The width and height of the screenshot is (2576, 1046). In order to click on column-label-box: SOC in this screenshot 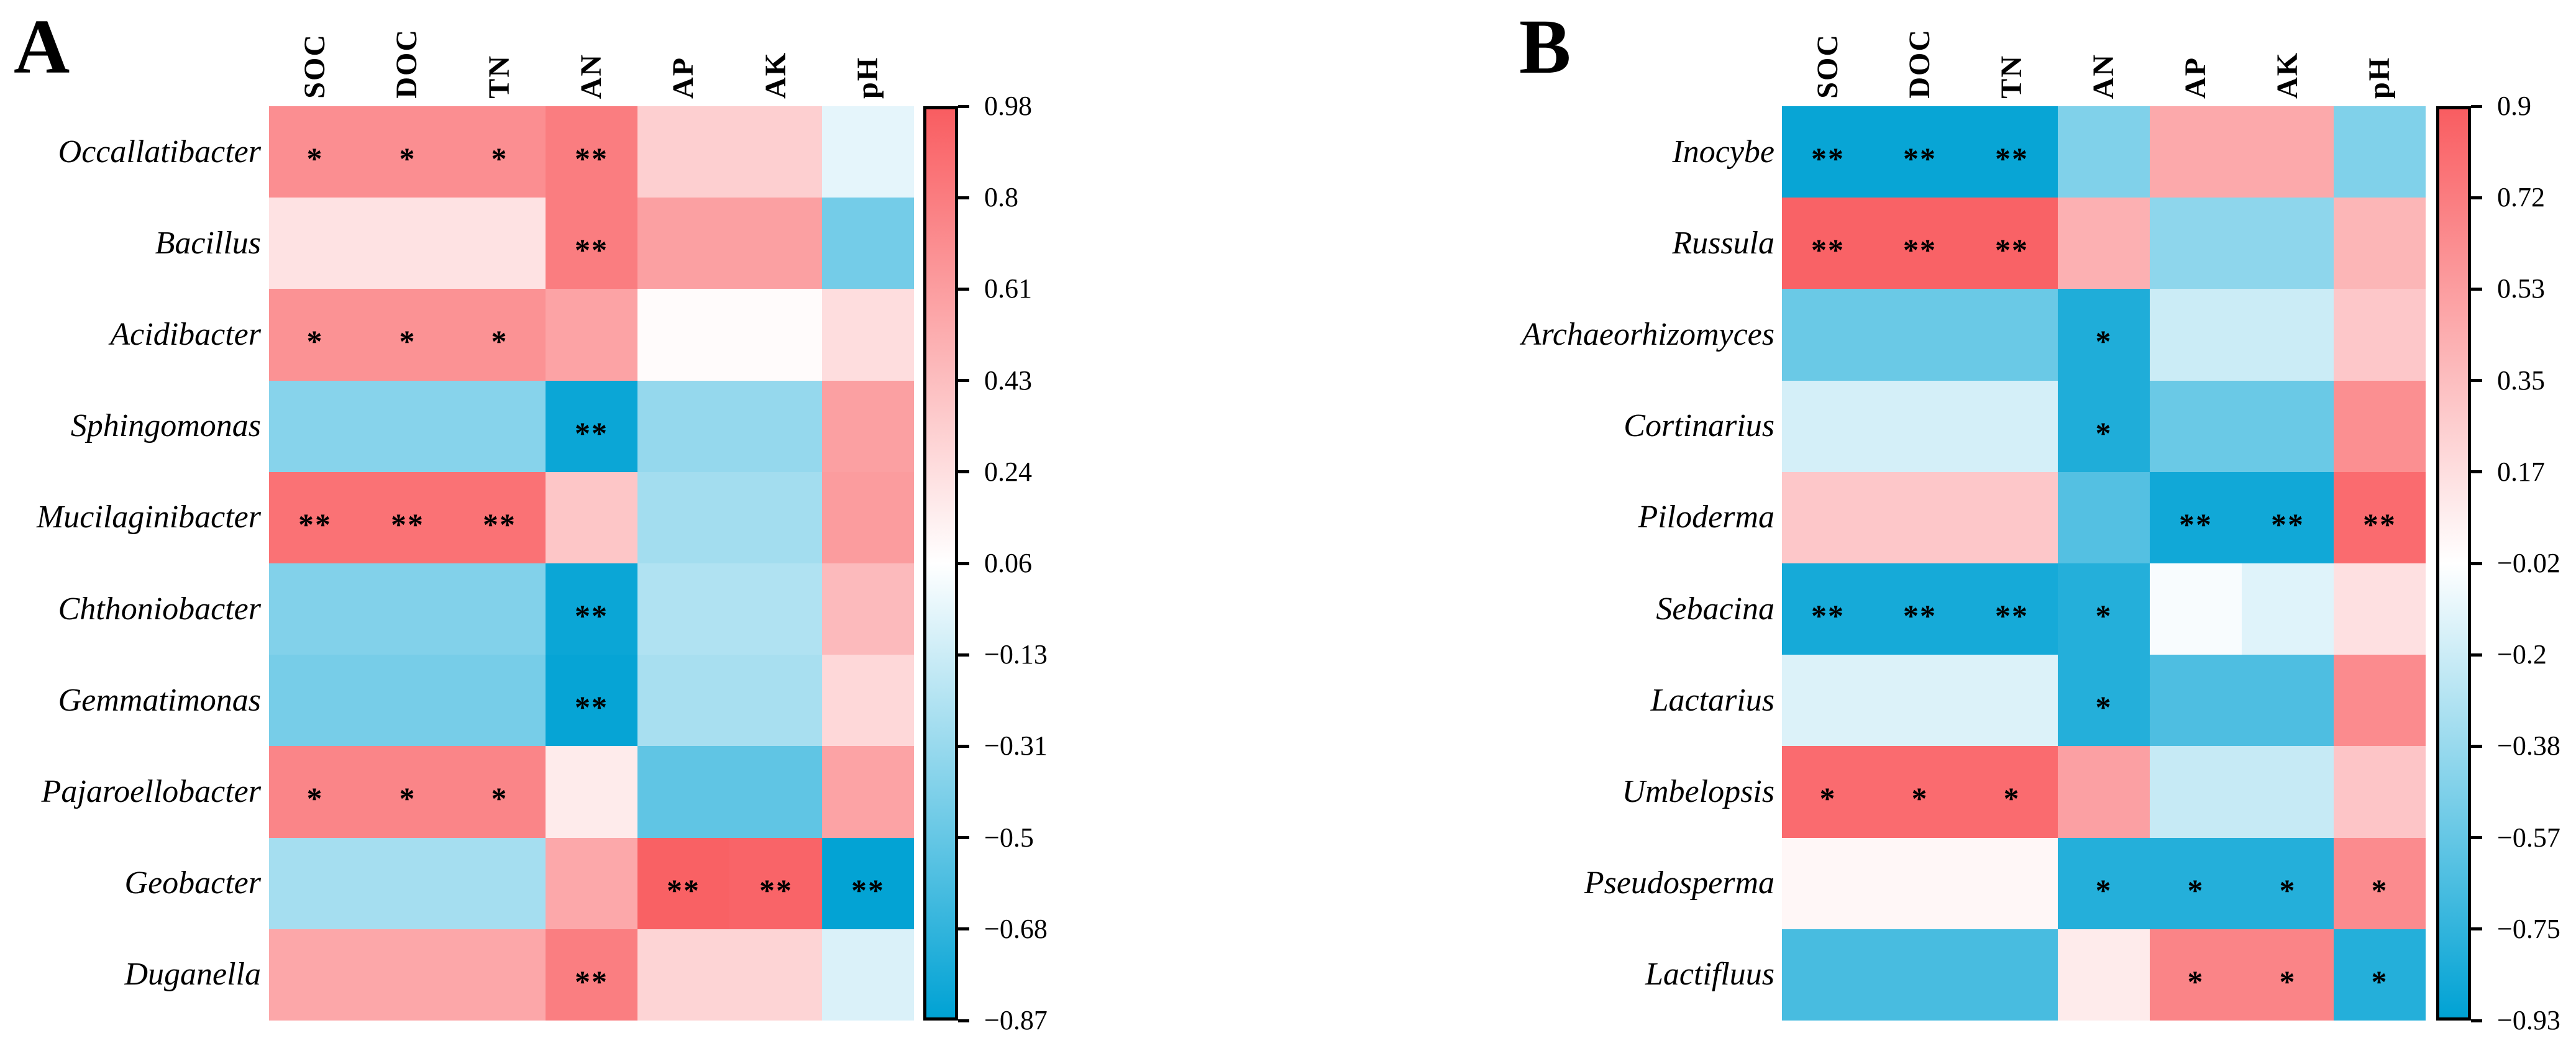, I will do `click(1828, 50)`.